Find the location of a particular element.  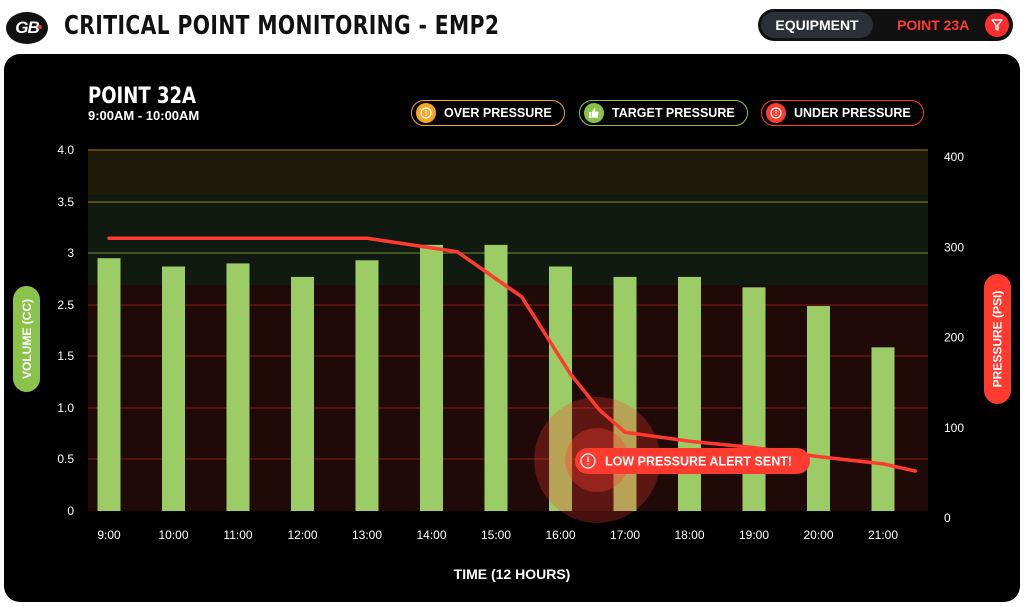

alert-callout is located at coordinates (692, 461).